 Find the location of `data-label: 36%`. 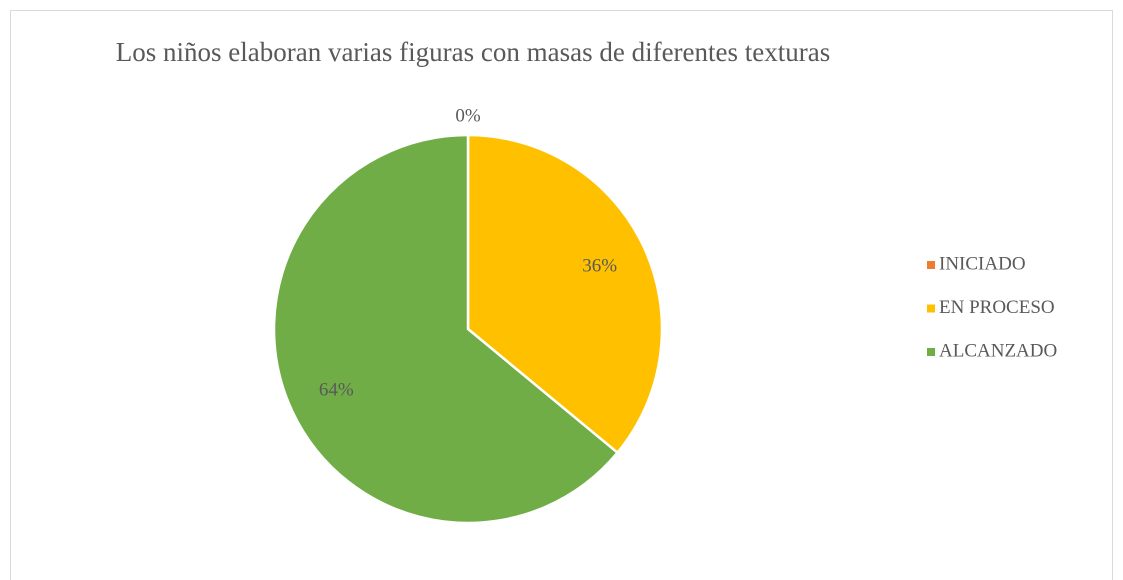

data-label: 36% is located at coordinates (599, 265).